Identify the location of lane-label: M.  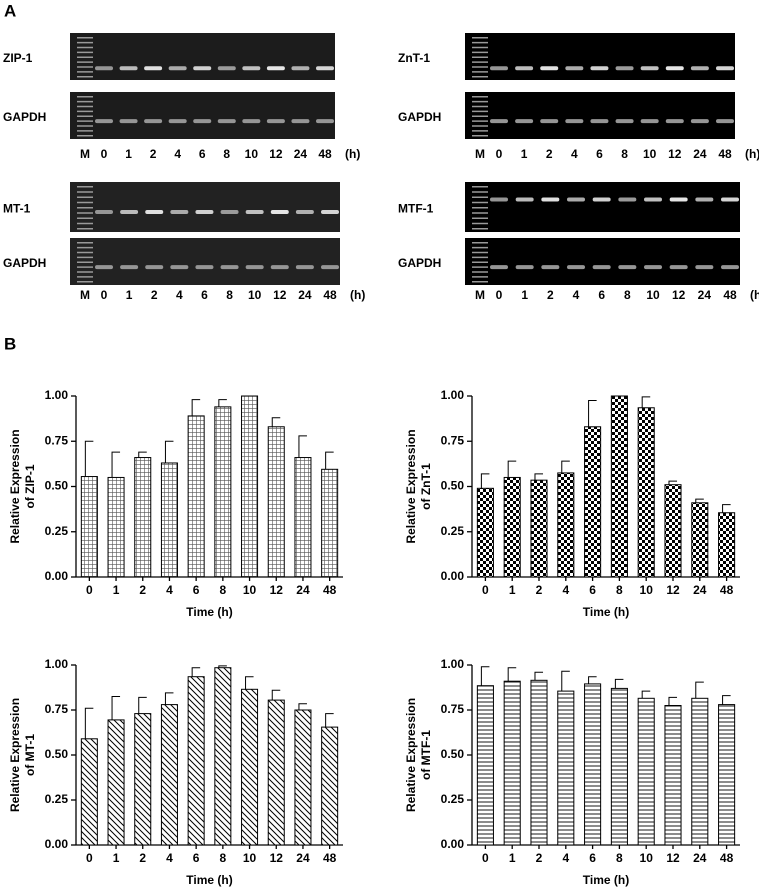
(85, 295).